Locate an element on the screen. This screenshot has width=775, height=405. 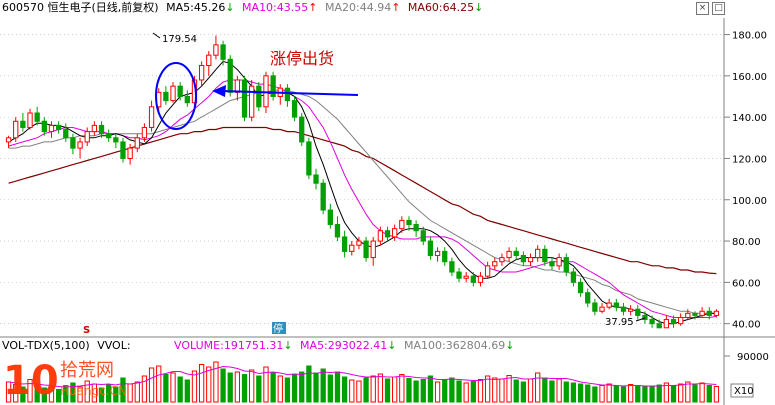
close-button: × is located at coordinates (702, 8).